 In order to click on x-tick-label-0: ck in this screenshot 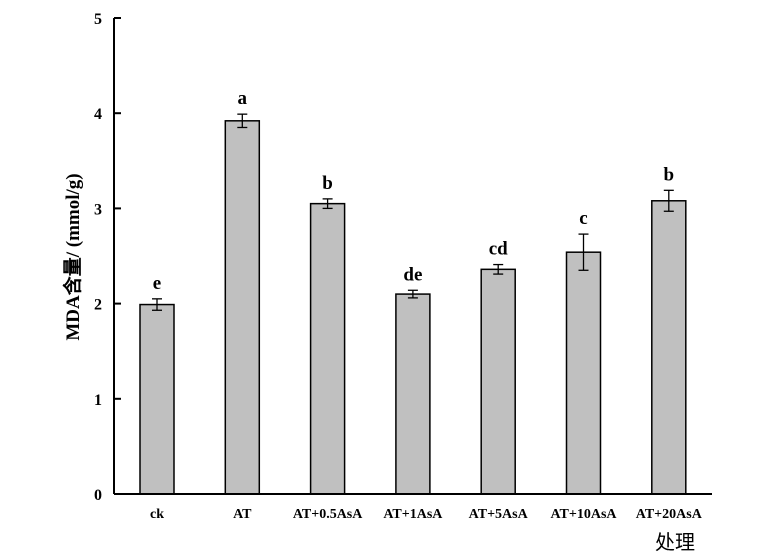, I will do `click(157, 514)`.